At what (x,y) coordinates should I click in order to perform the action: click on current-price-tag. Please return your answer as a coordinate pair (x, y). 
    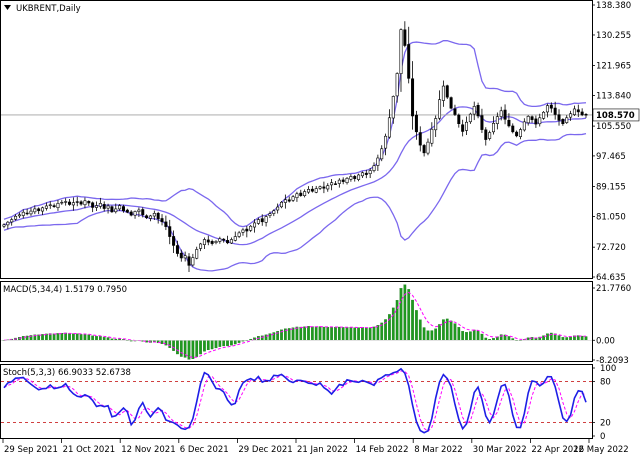
    Looking at the image, I should click on (616, 115).